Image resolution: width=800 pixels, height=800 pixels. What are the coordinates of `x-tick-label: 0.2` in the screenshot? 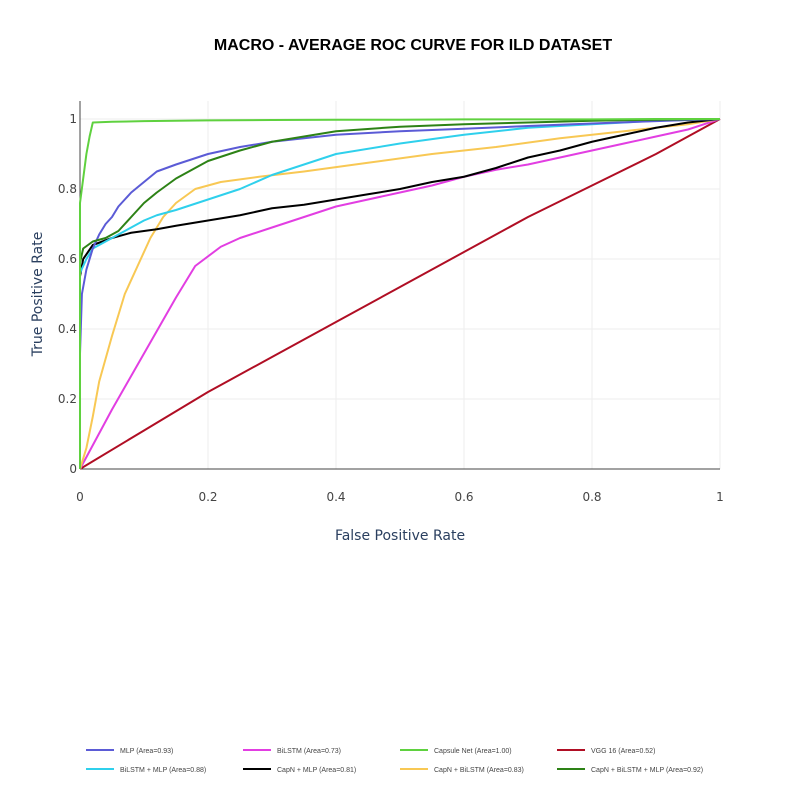 It's located at (207, 497).